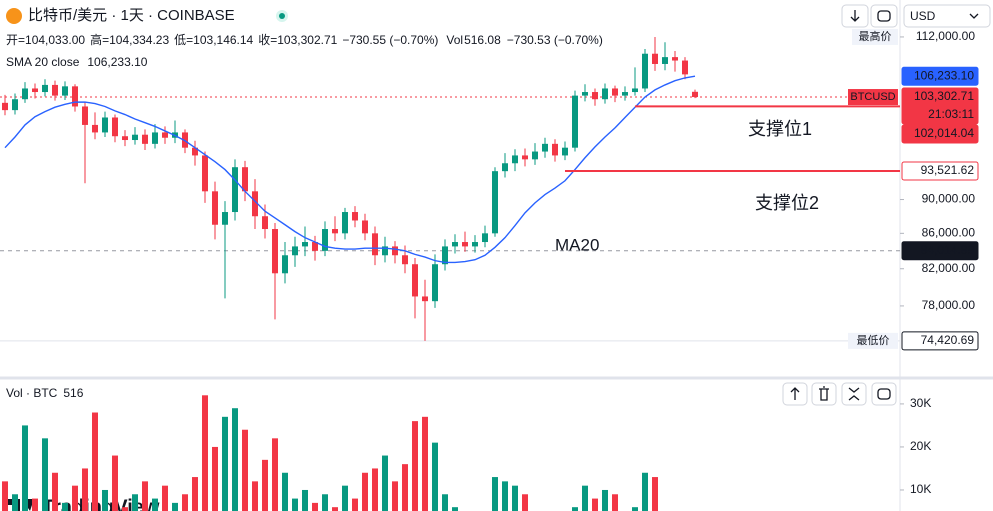 Image resolution: width=993 pixels, height=511 pixels. Describe the element at coordinates (577, 244) in the screenshot. I see `annotation: MA20` at that location.